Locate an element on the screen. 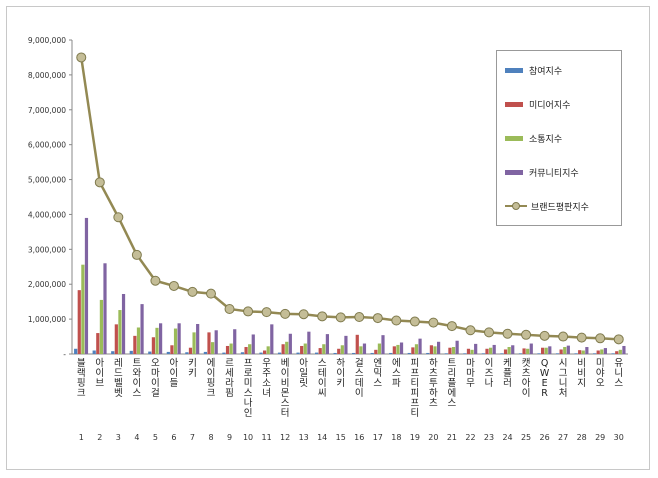 This screenshot has height=478, width=658. x-rank-label: 15 is located at coordinates (341, 437).